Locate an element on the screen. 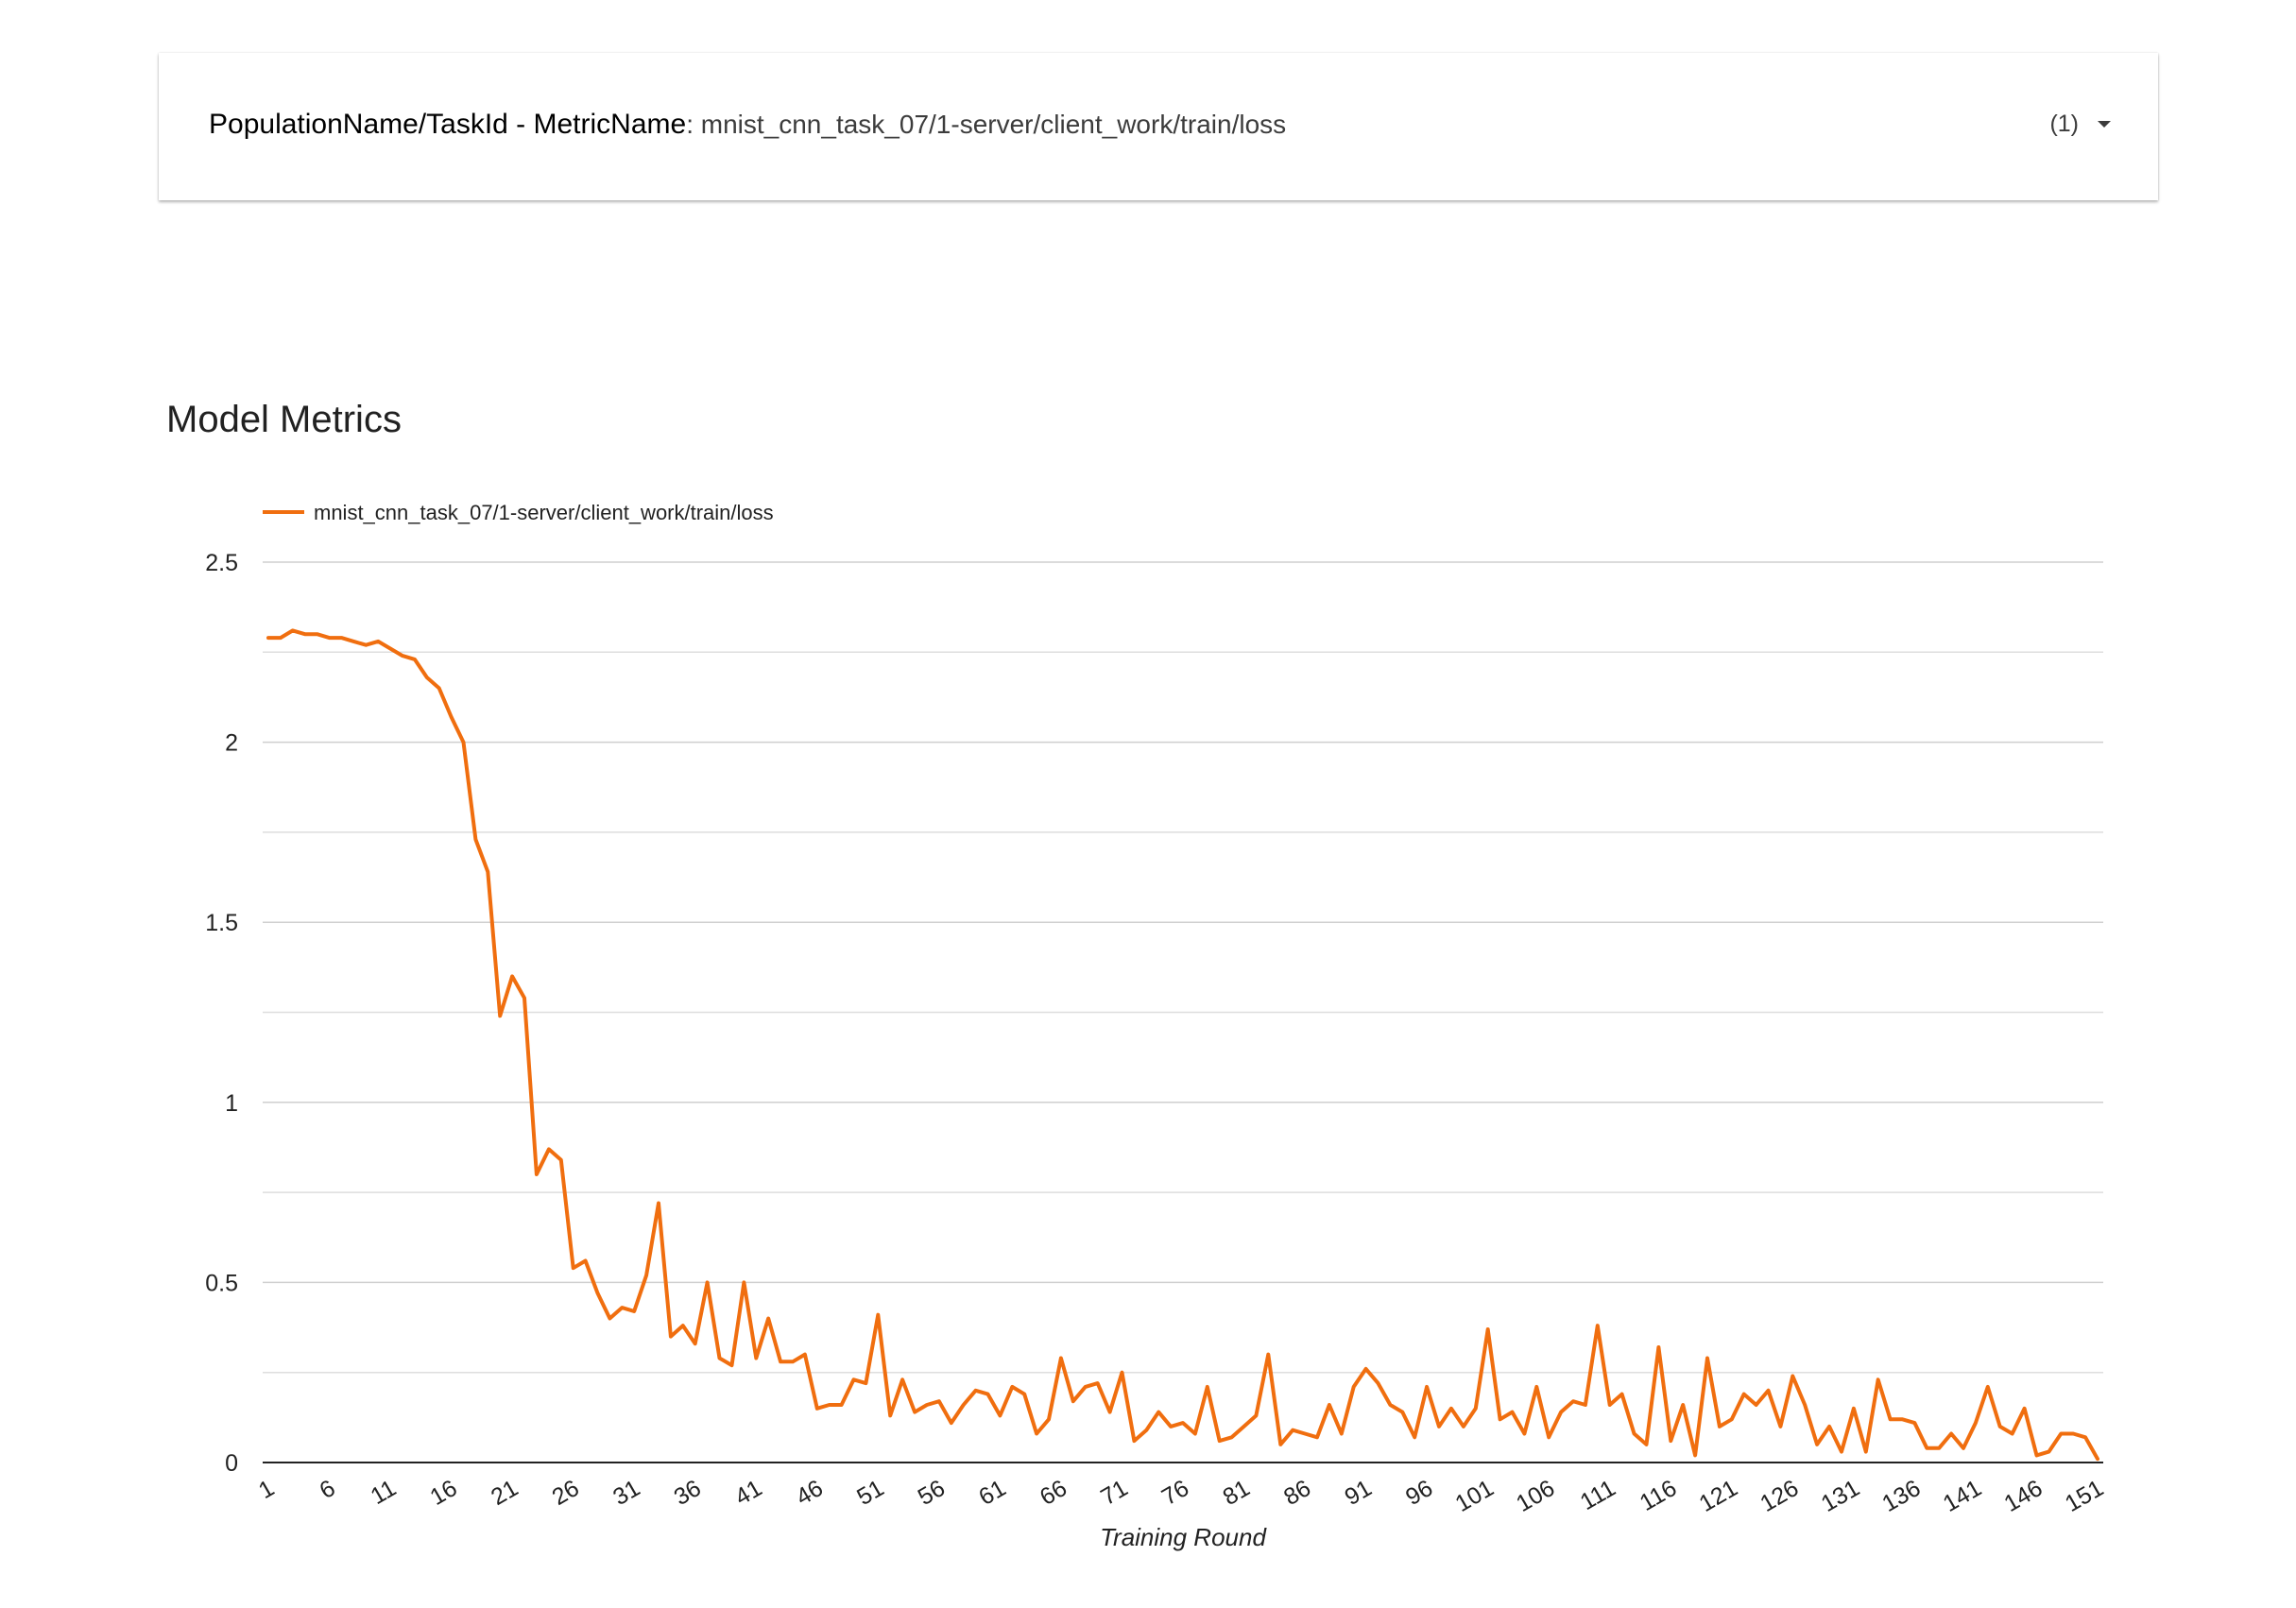 The height and width of the screenshot is (1608, 2296). x-tick-label: 151 is located at coordinates (2085, 1496).